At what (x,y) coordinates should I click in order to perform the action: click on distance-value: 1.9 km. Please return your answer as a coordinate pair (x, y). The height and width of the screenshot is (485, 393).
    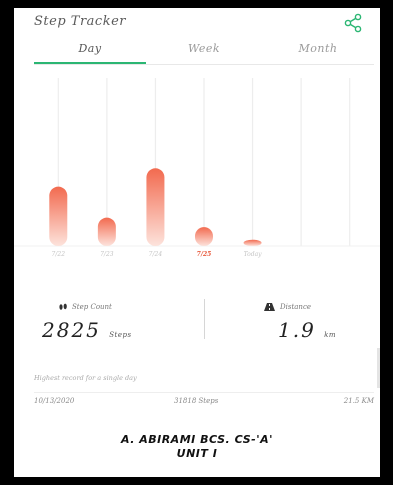
    Looking at the image, I should click on (307, 330).